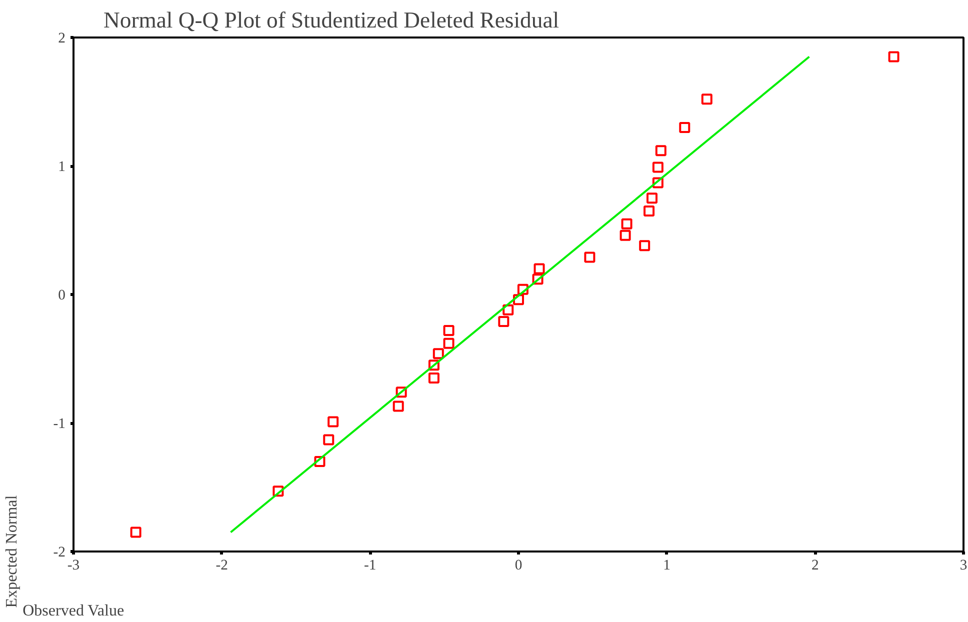 The image size is (968, 622). Describe the element at coordinates (62, 296) in the screenshot. I see `y-tick-label: 0` at that location.